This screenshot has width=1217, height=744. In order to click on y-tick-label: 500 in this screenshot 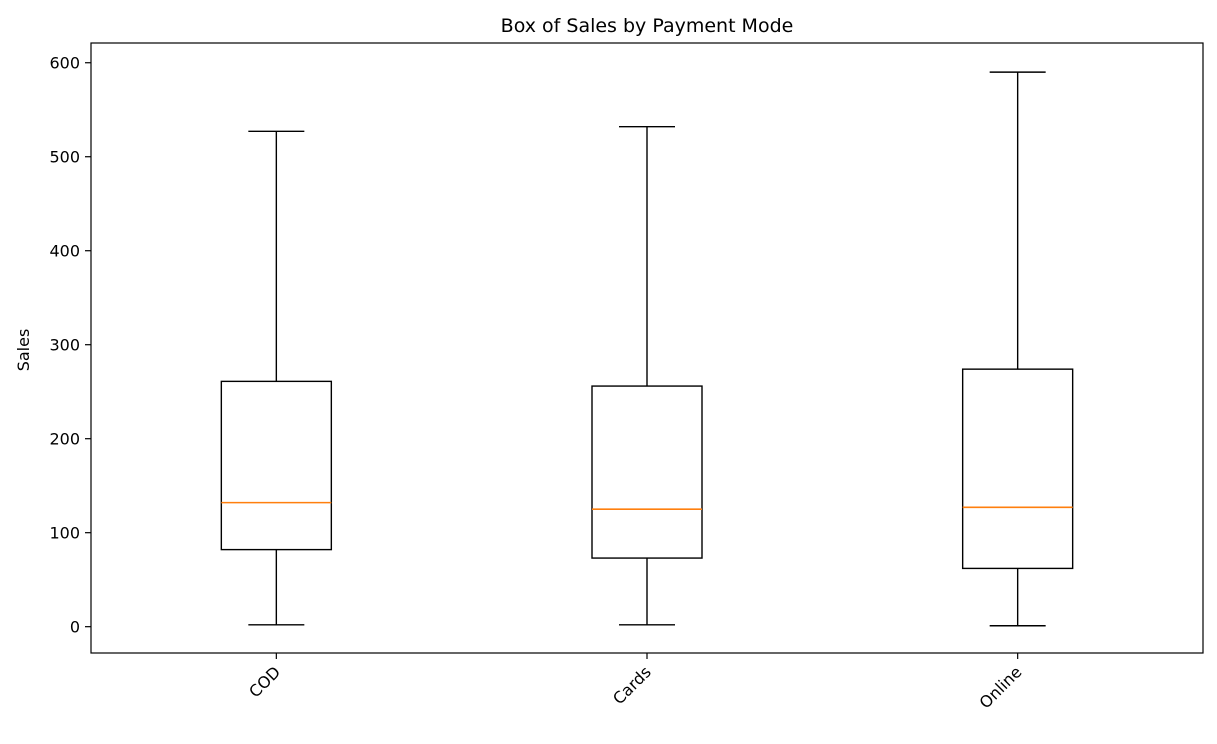, I will do `click(64, 157)`.